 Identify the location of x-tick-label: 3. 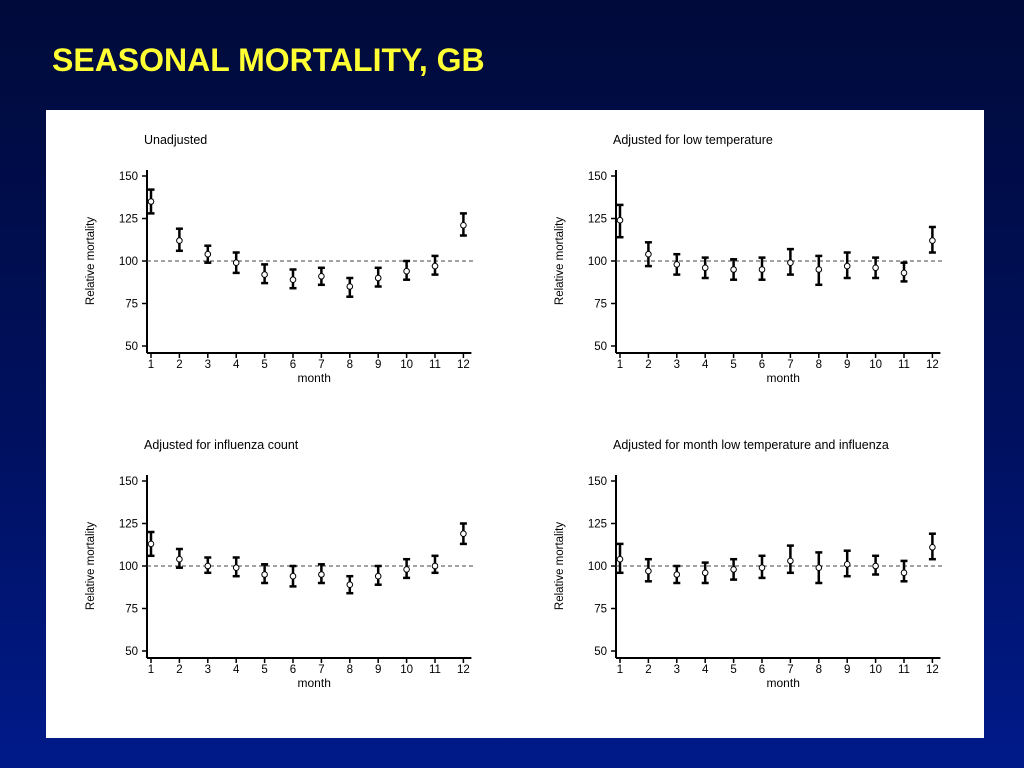
(677, 365).